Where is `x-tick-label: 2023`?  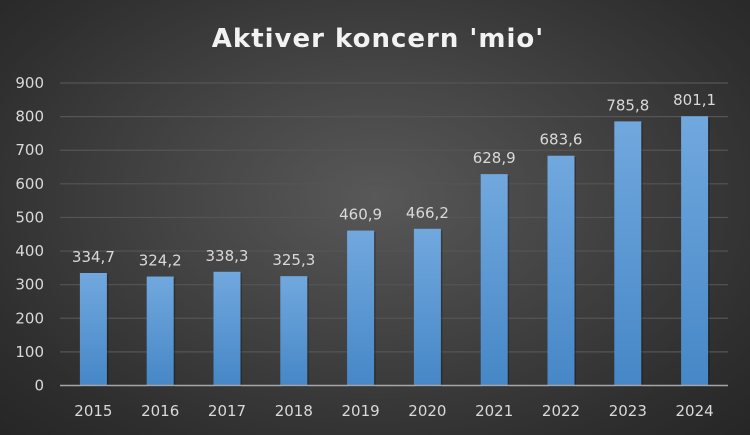
x-tick-label: 2023 is located at coordinates (628, 411).